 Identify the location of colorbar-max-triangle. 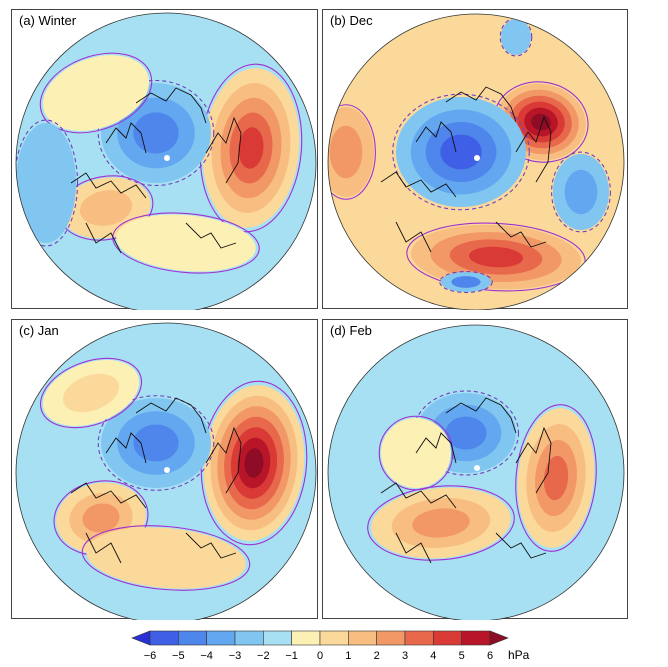
(499, 638).